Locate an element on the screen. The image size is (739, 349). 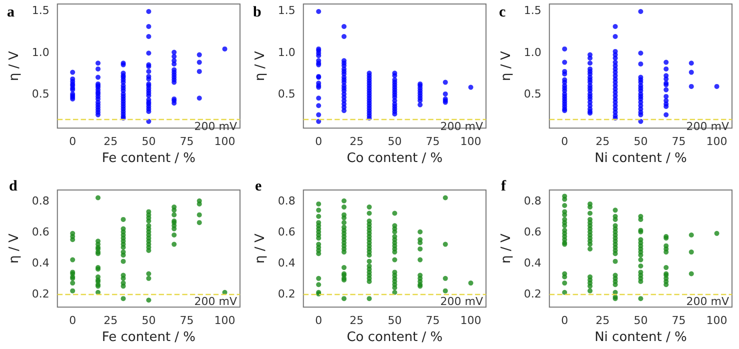
chart-title: a is located at coordinates (11, 12).